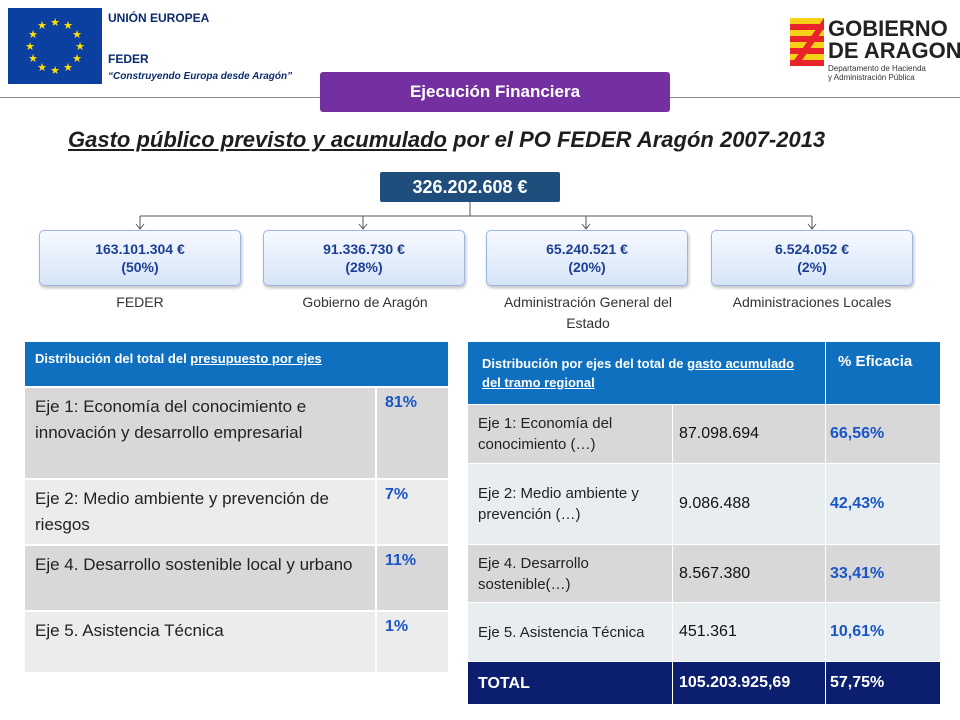  What do you see at coordinates (470, 187) in the screenshot?
I see `total-amount-box: 326.202.608 €` at bounding box center [470, 187].